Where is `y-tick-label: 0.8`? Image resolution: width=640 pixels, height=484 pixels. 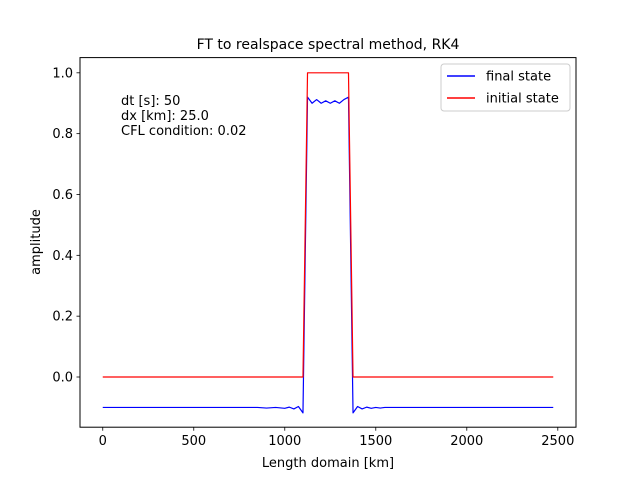 y-tick-label: 0.8 is located at coordinates (62, 134).